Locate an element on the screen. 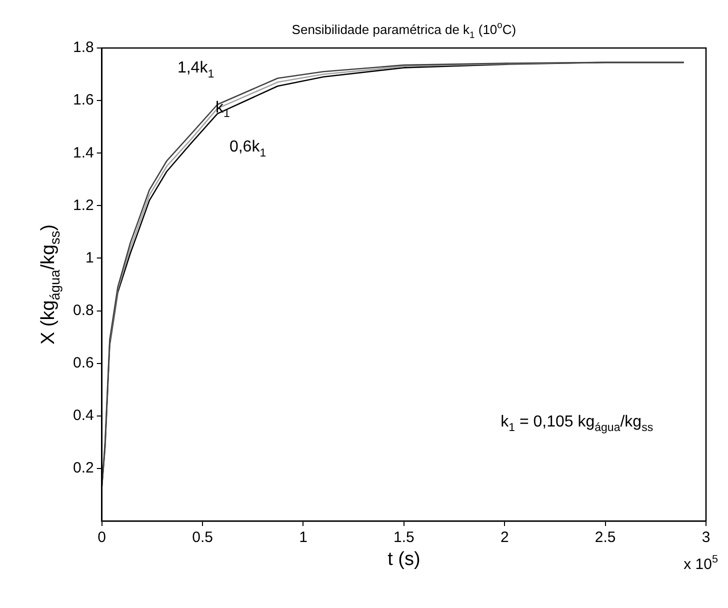 This screenshot has height=608, width=728. y-tick-label: 1.8 is located at coordinates (83, 47).